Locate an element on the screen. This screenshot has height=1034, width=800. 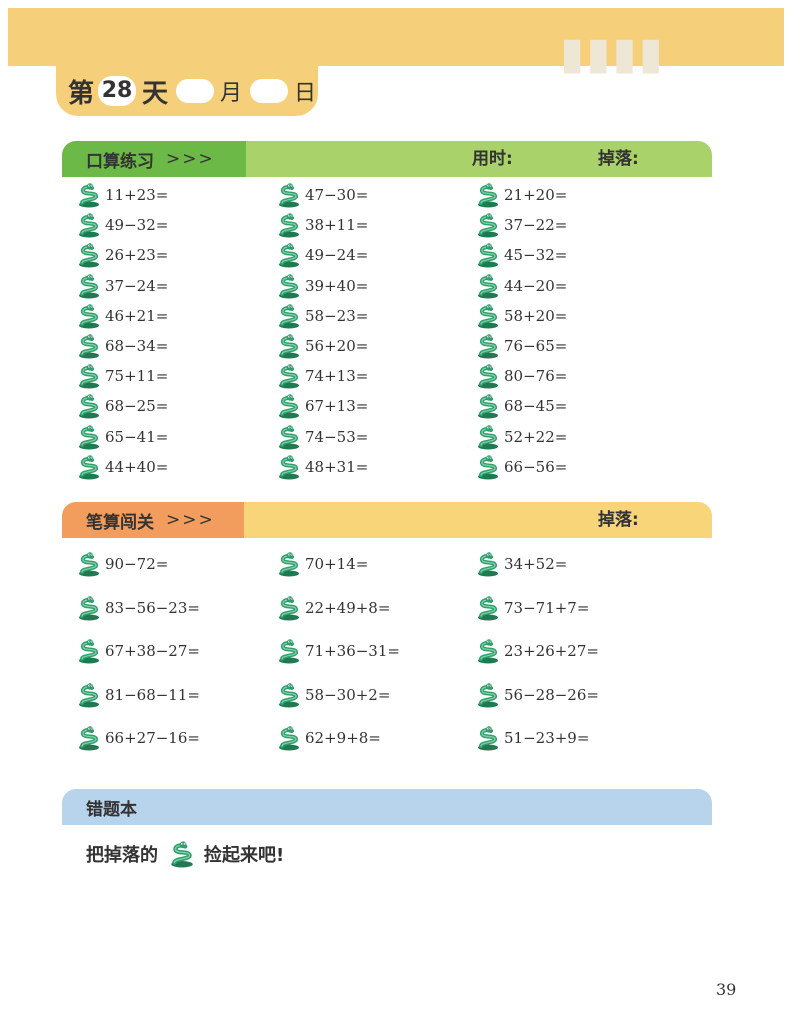
problem-text: 62+9+8= is located at coordinates (343, 738).